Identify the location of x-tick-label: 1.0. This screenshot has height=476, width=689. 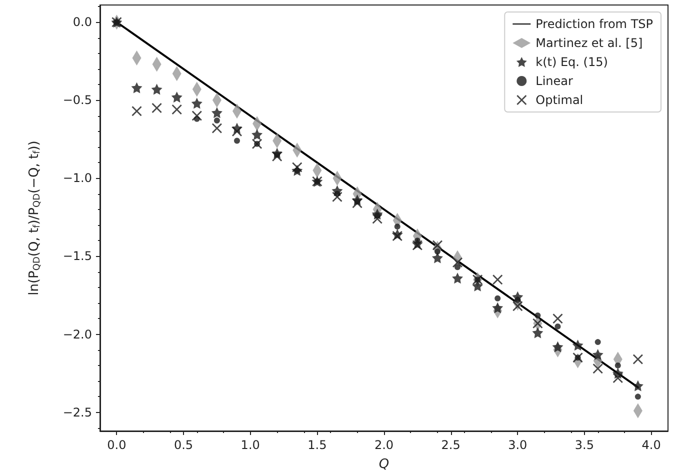
(250, 445).